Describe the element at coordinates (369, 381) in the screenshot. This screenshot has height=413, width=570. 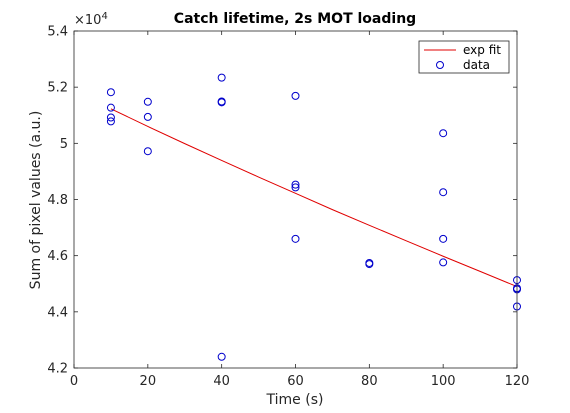
I see `x-tick-label: 80` at that location.